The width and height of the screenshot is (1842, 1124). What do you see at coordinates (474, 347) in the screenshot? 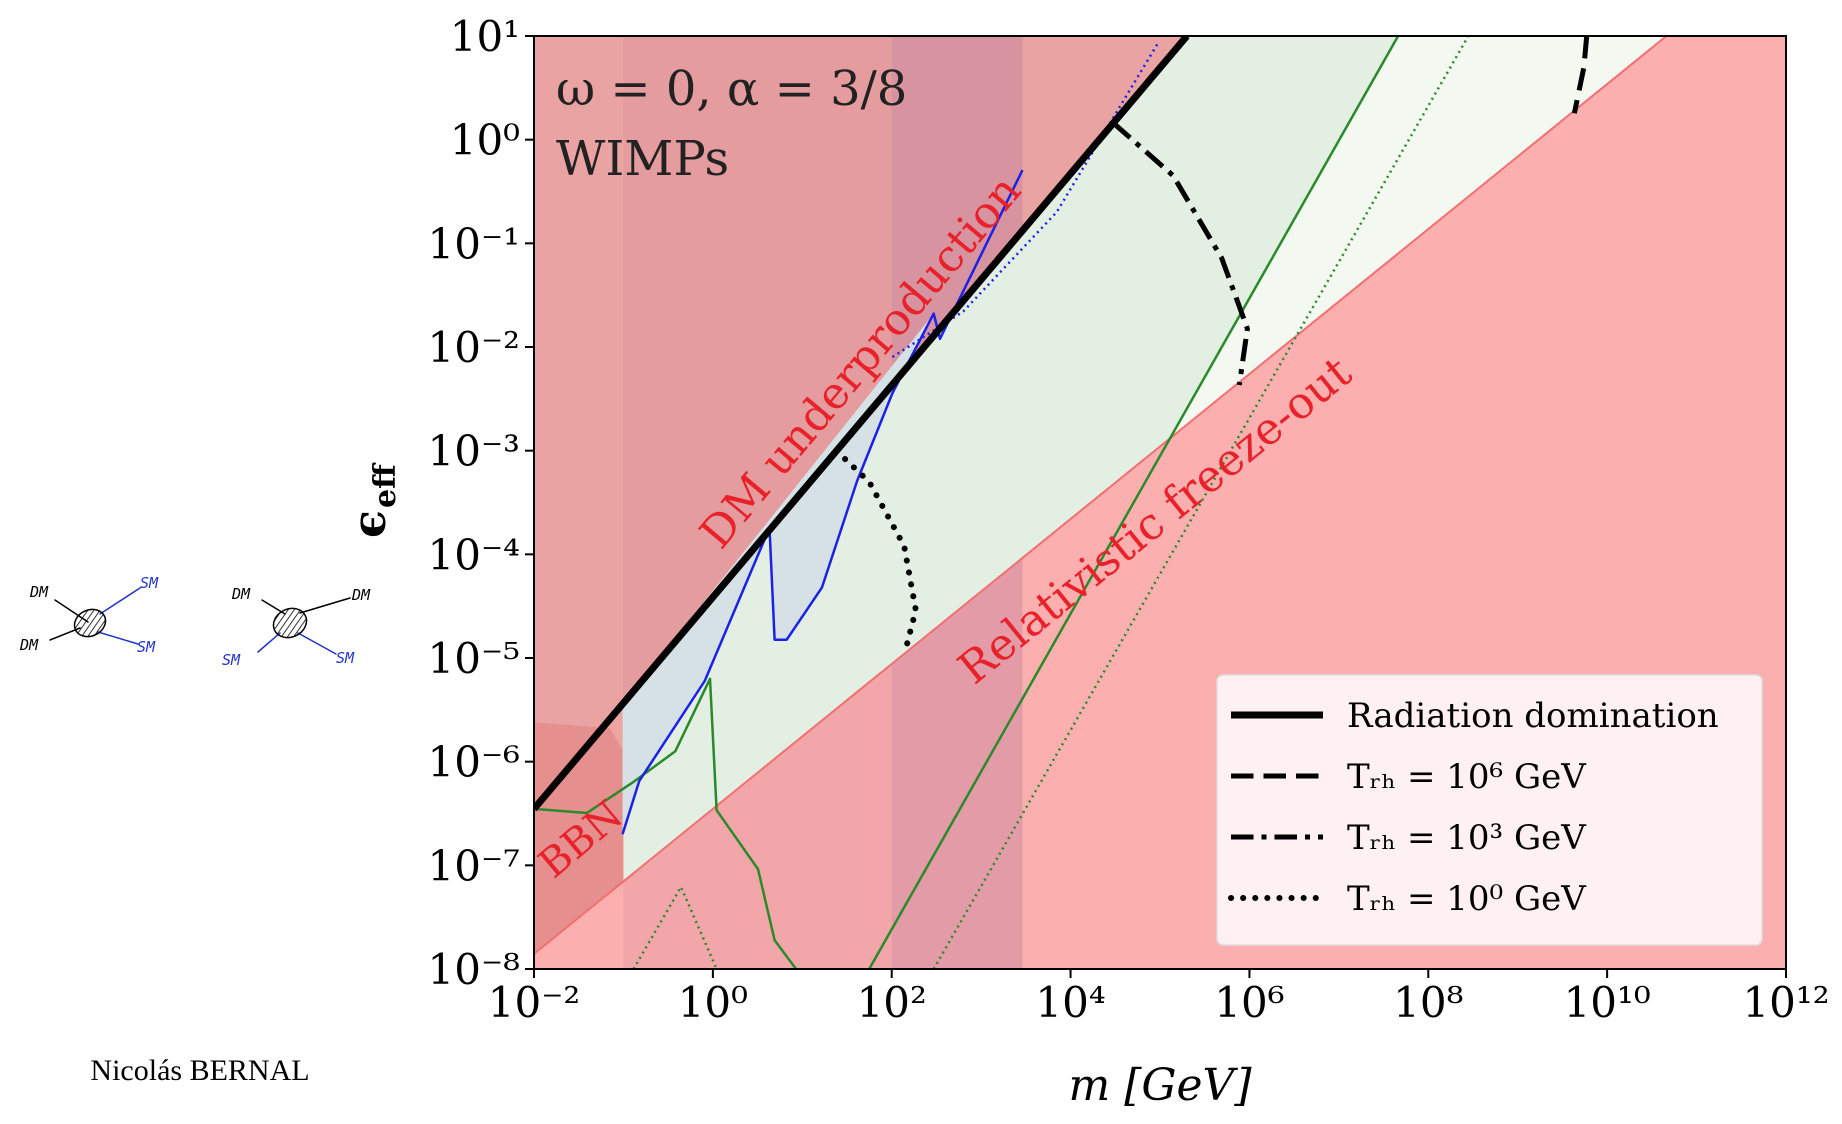
I see `y-tick-label: 10⁻²` at bounding box center [474, 347].